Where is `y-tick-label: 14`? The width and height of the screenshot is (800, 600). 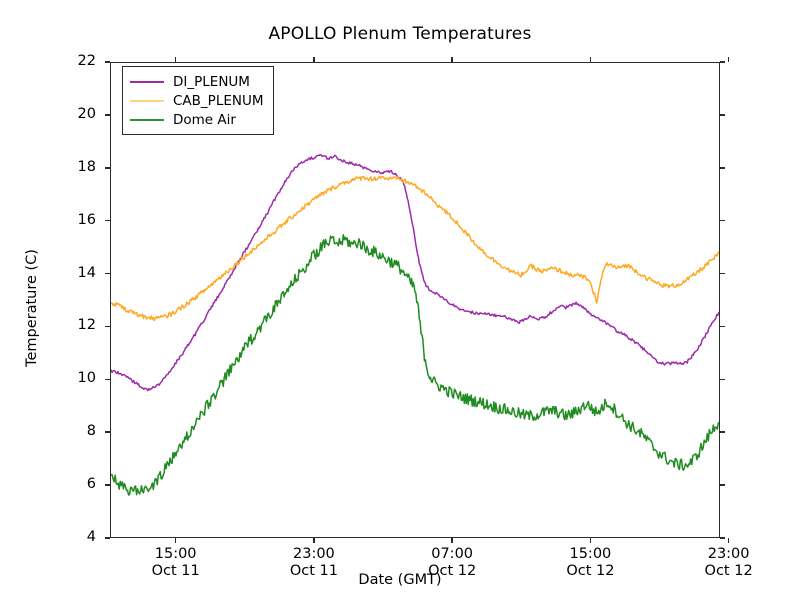 y-tick-label: 14 is located at coordinates (86, 272).